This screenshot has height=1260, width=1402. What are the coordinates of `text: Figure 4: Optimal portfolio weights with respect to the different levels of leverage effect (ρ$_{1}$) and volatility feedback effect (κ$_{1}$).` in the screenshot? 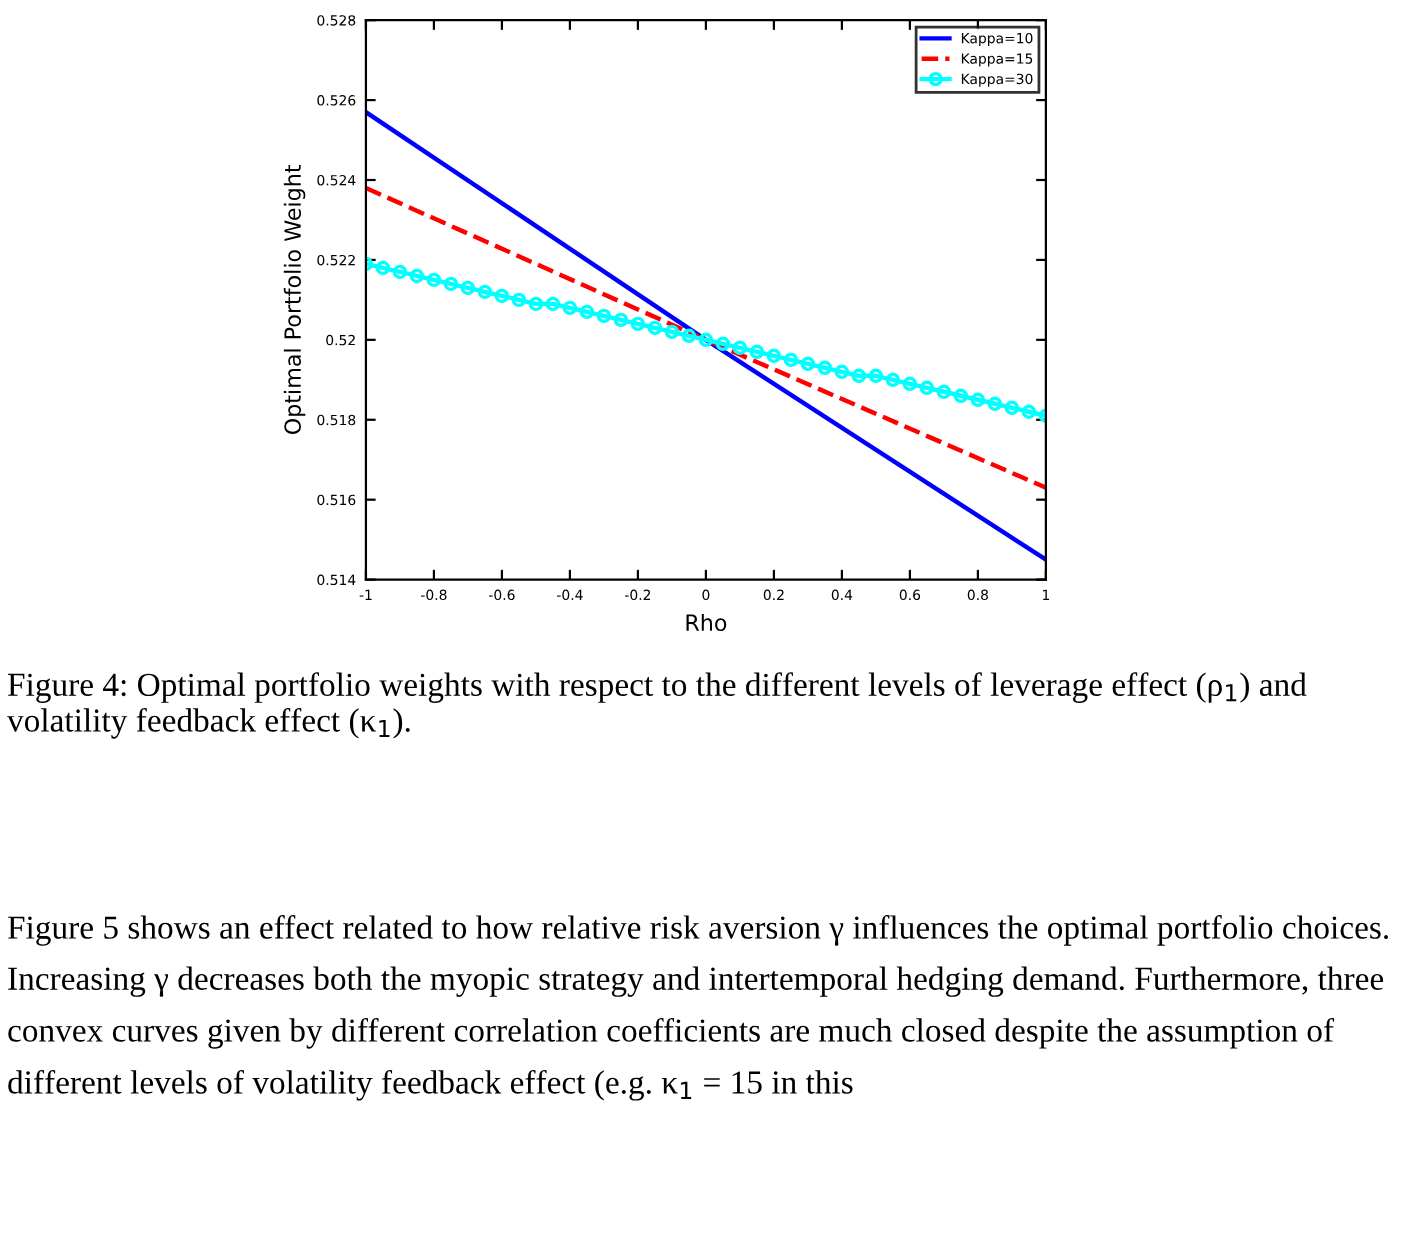 It's located at (657, 705).